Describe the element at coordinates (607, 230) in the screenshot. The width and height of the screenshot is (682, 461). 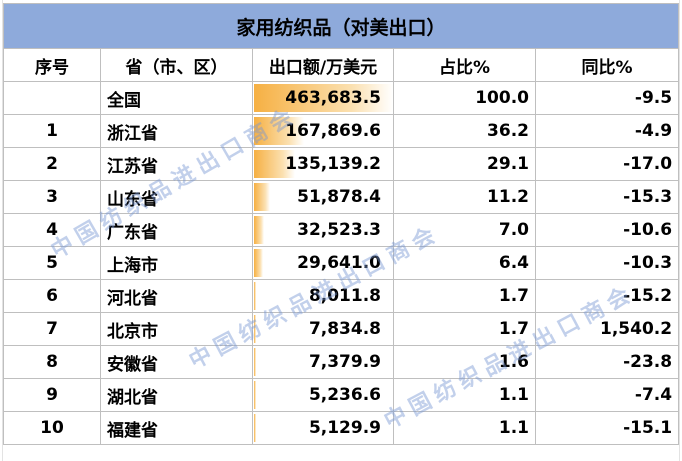
I see `yoy-cell: -10.6` at that location.